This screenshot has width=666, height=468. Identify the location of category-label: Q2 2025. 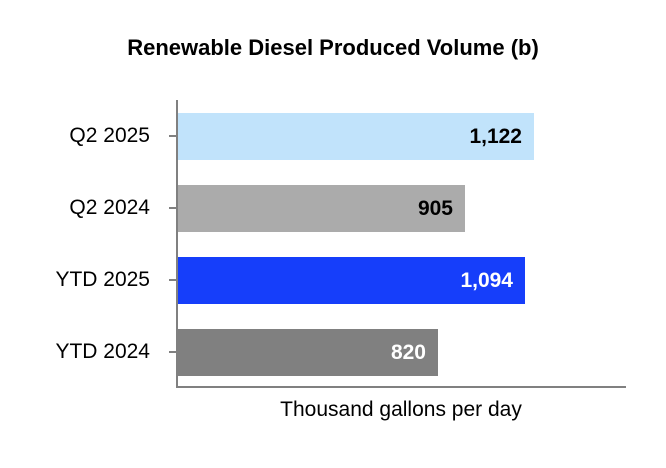
(109, 135).